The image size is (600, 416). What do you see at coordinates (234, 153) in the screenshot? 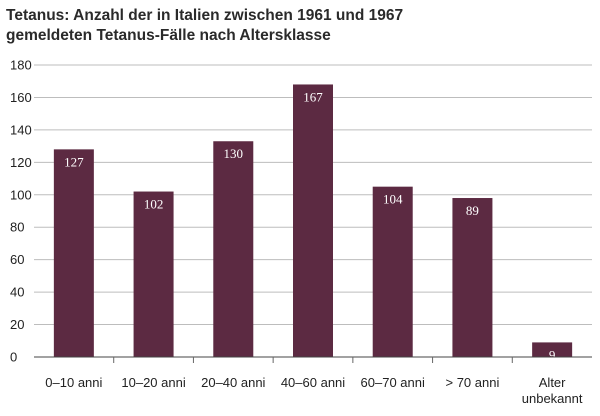
I see `bar-value-label: 130` at bounding box center [234, 153].